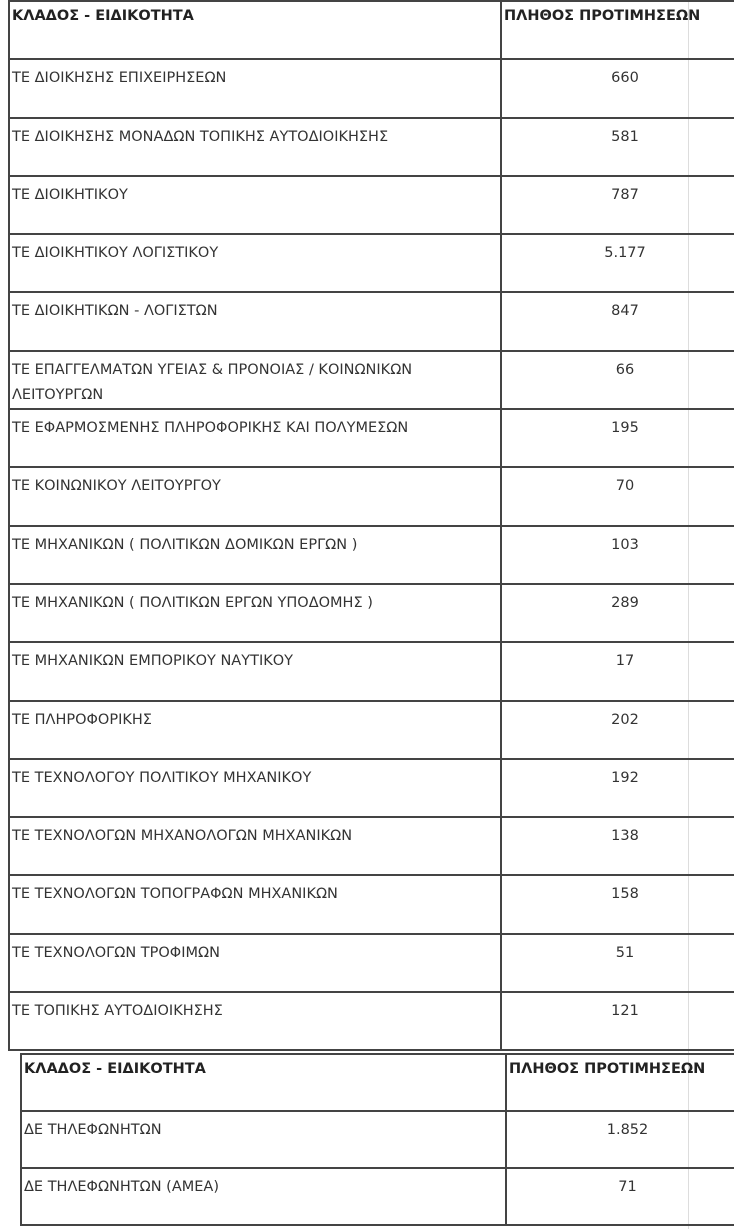  What do you see at coordinates (255, 846) in the screenshot?
I see `specialty-cell: ΤΕ ΤΕΧΝΟΛΟΓΩΝ ΜΗΧΑΝΟΛΟΓΩΝ ΜΗΧΑΝΙΚΩΝ` at bounding box center [255, 846].